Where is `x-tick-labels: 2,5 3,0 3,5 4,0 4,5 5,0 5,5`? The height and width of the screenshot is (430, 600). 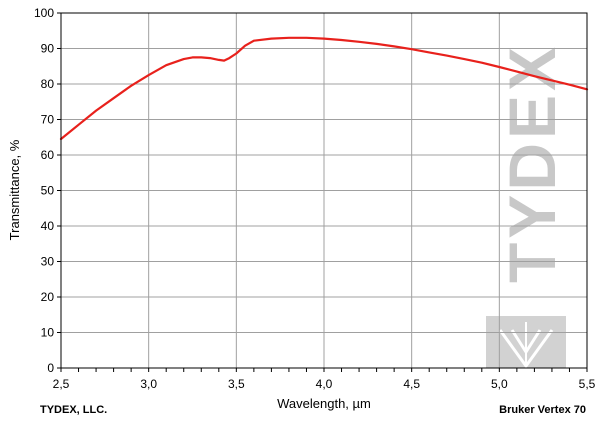
x-tick-labels: 2,5 3,0 3,5 4,0 4,5 5,0 5,5 is located at coordinates (324, 384).